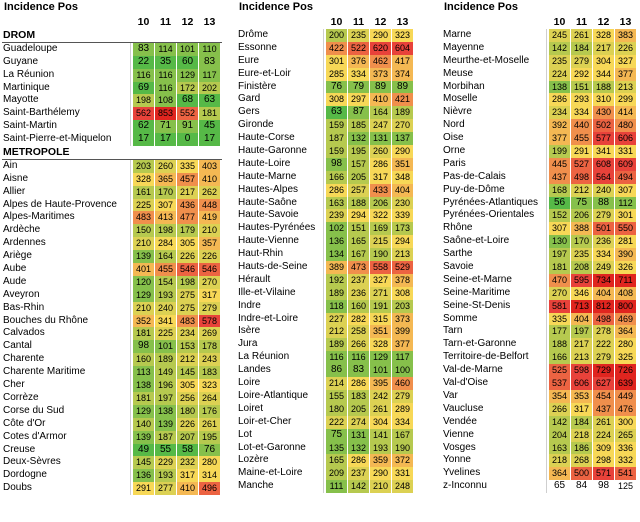 Image resolution: width=640 pixels, height=522 pixels. I want to click on value-cell: 89, so click(402, 87).